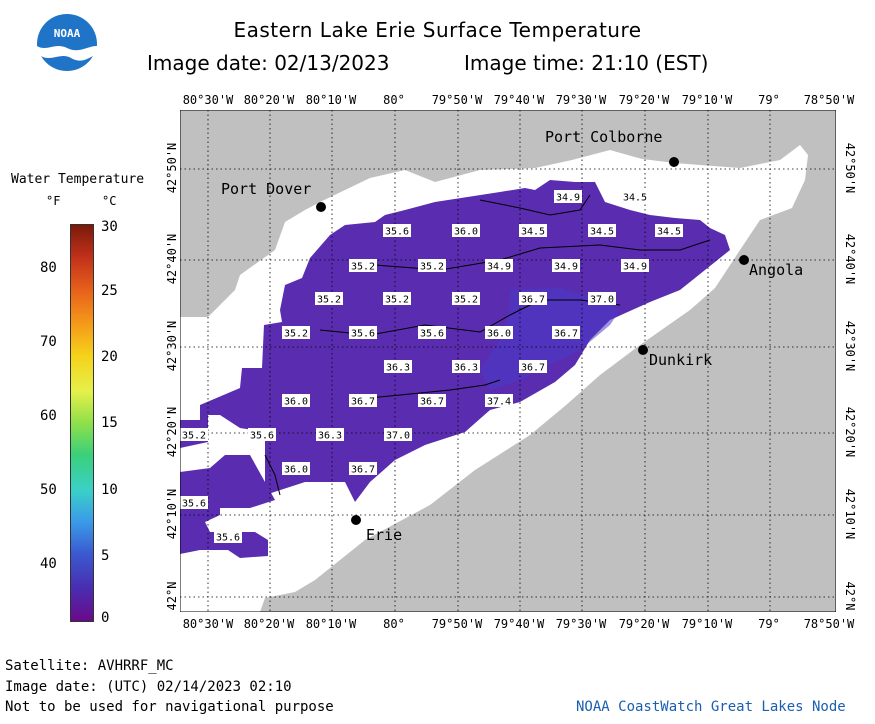 This screenshot has height=724, width=875. What do you see at coordinates (602, 231) in the screenshot?
I see `temp-value-label: 34.5` at bounding box center [602, 231].